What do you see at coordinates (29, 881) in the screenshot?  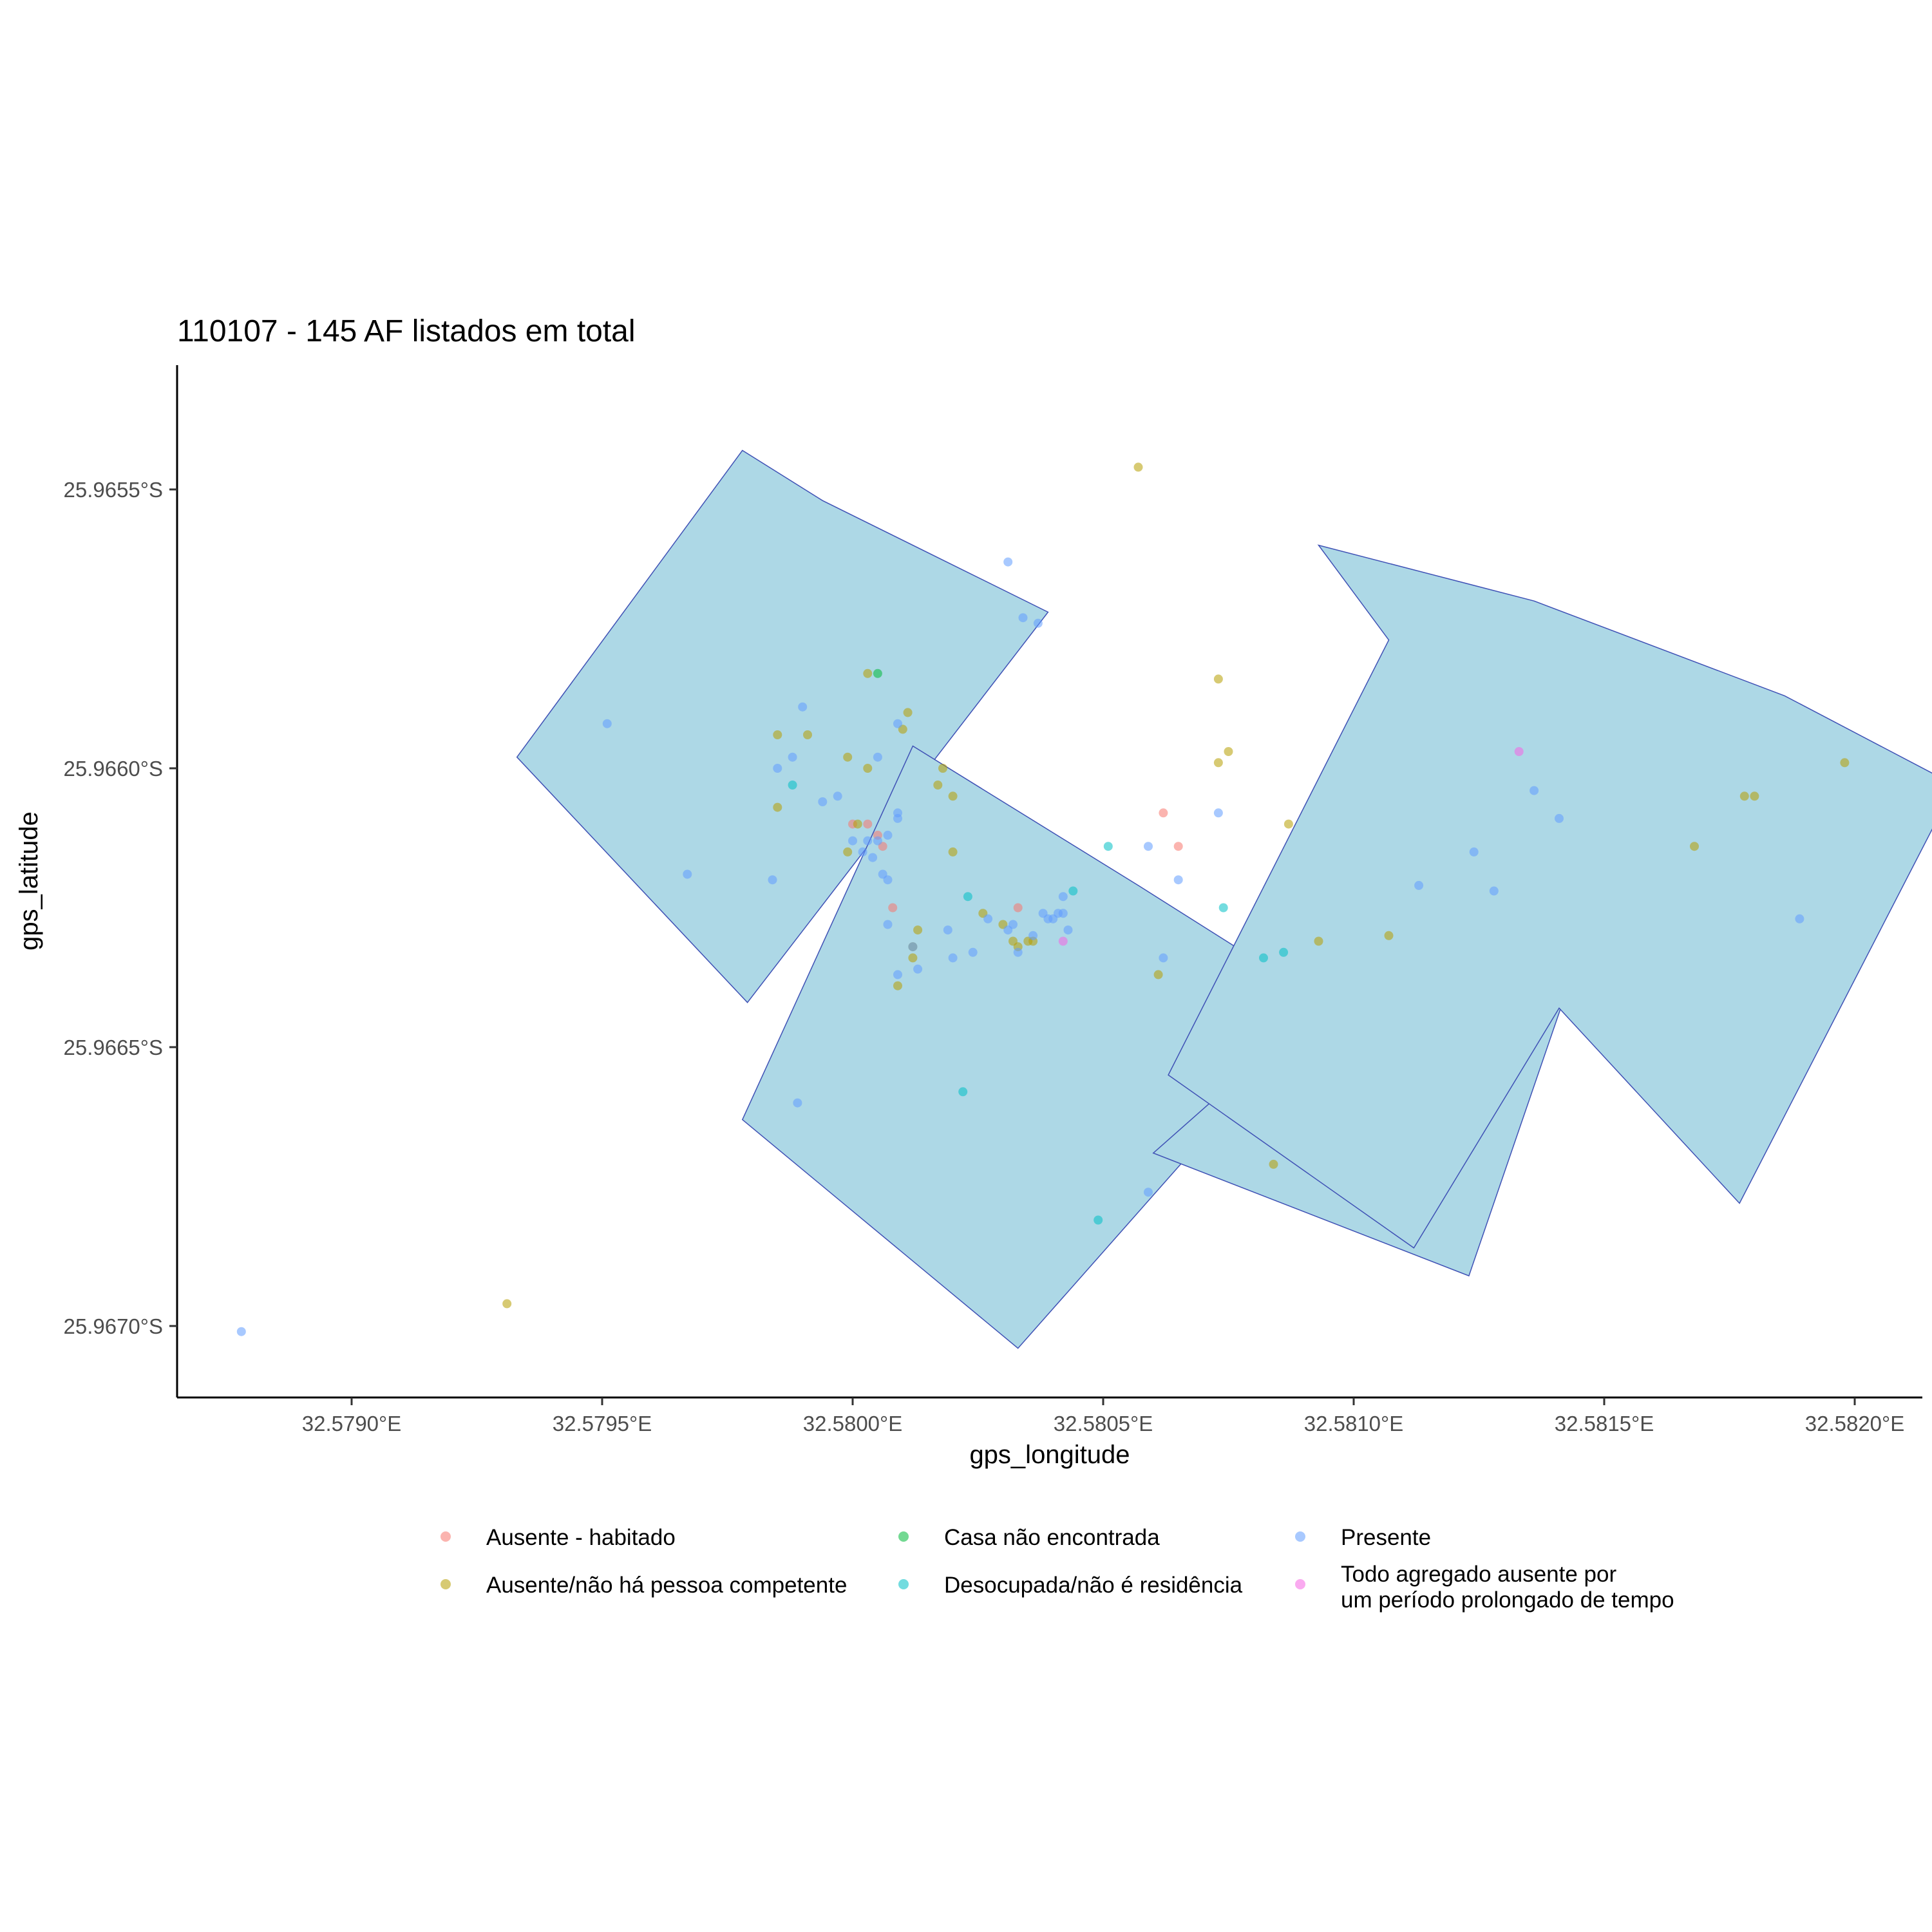 I see `y-axis-label: gps_latitude` at bounding box center [29, 881].